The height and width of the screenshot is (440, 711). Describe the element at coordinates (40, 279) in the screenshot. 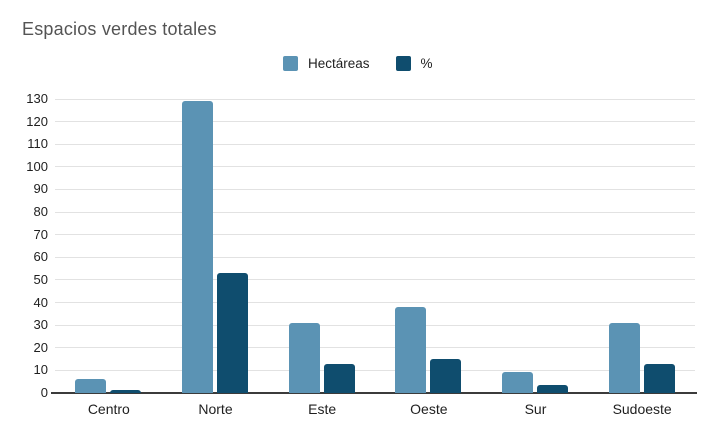

I see `y-tick-label: 50` at that location.